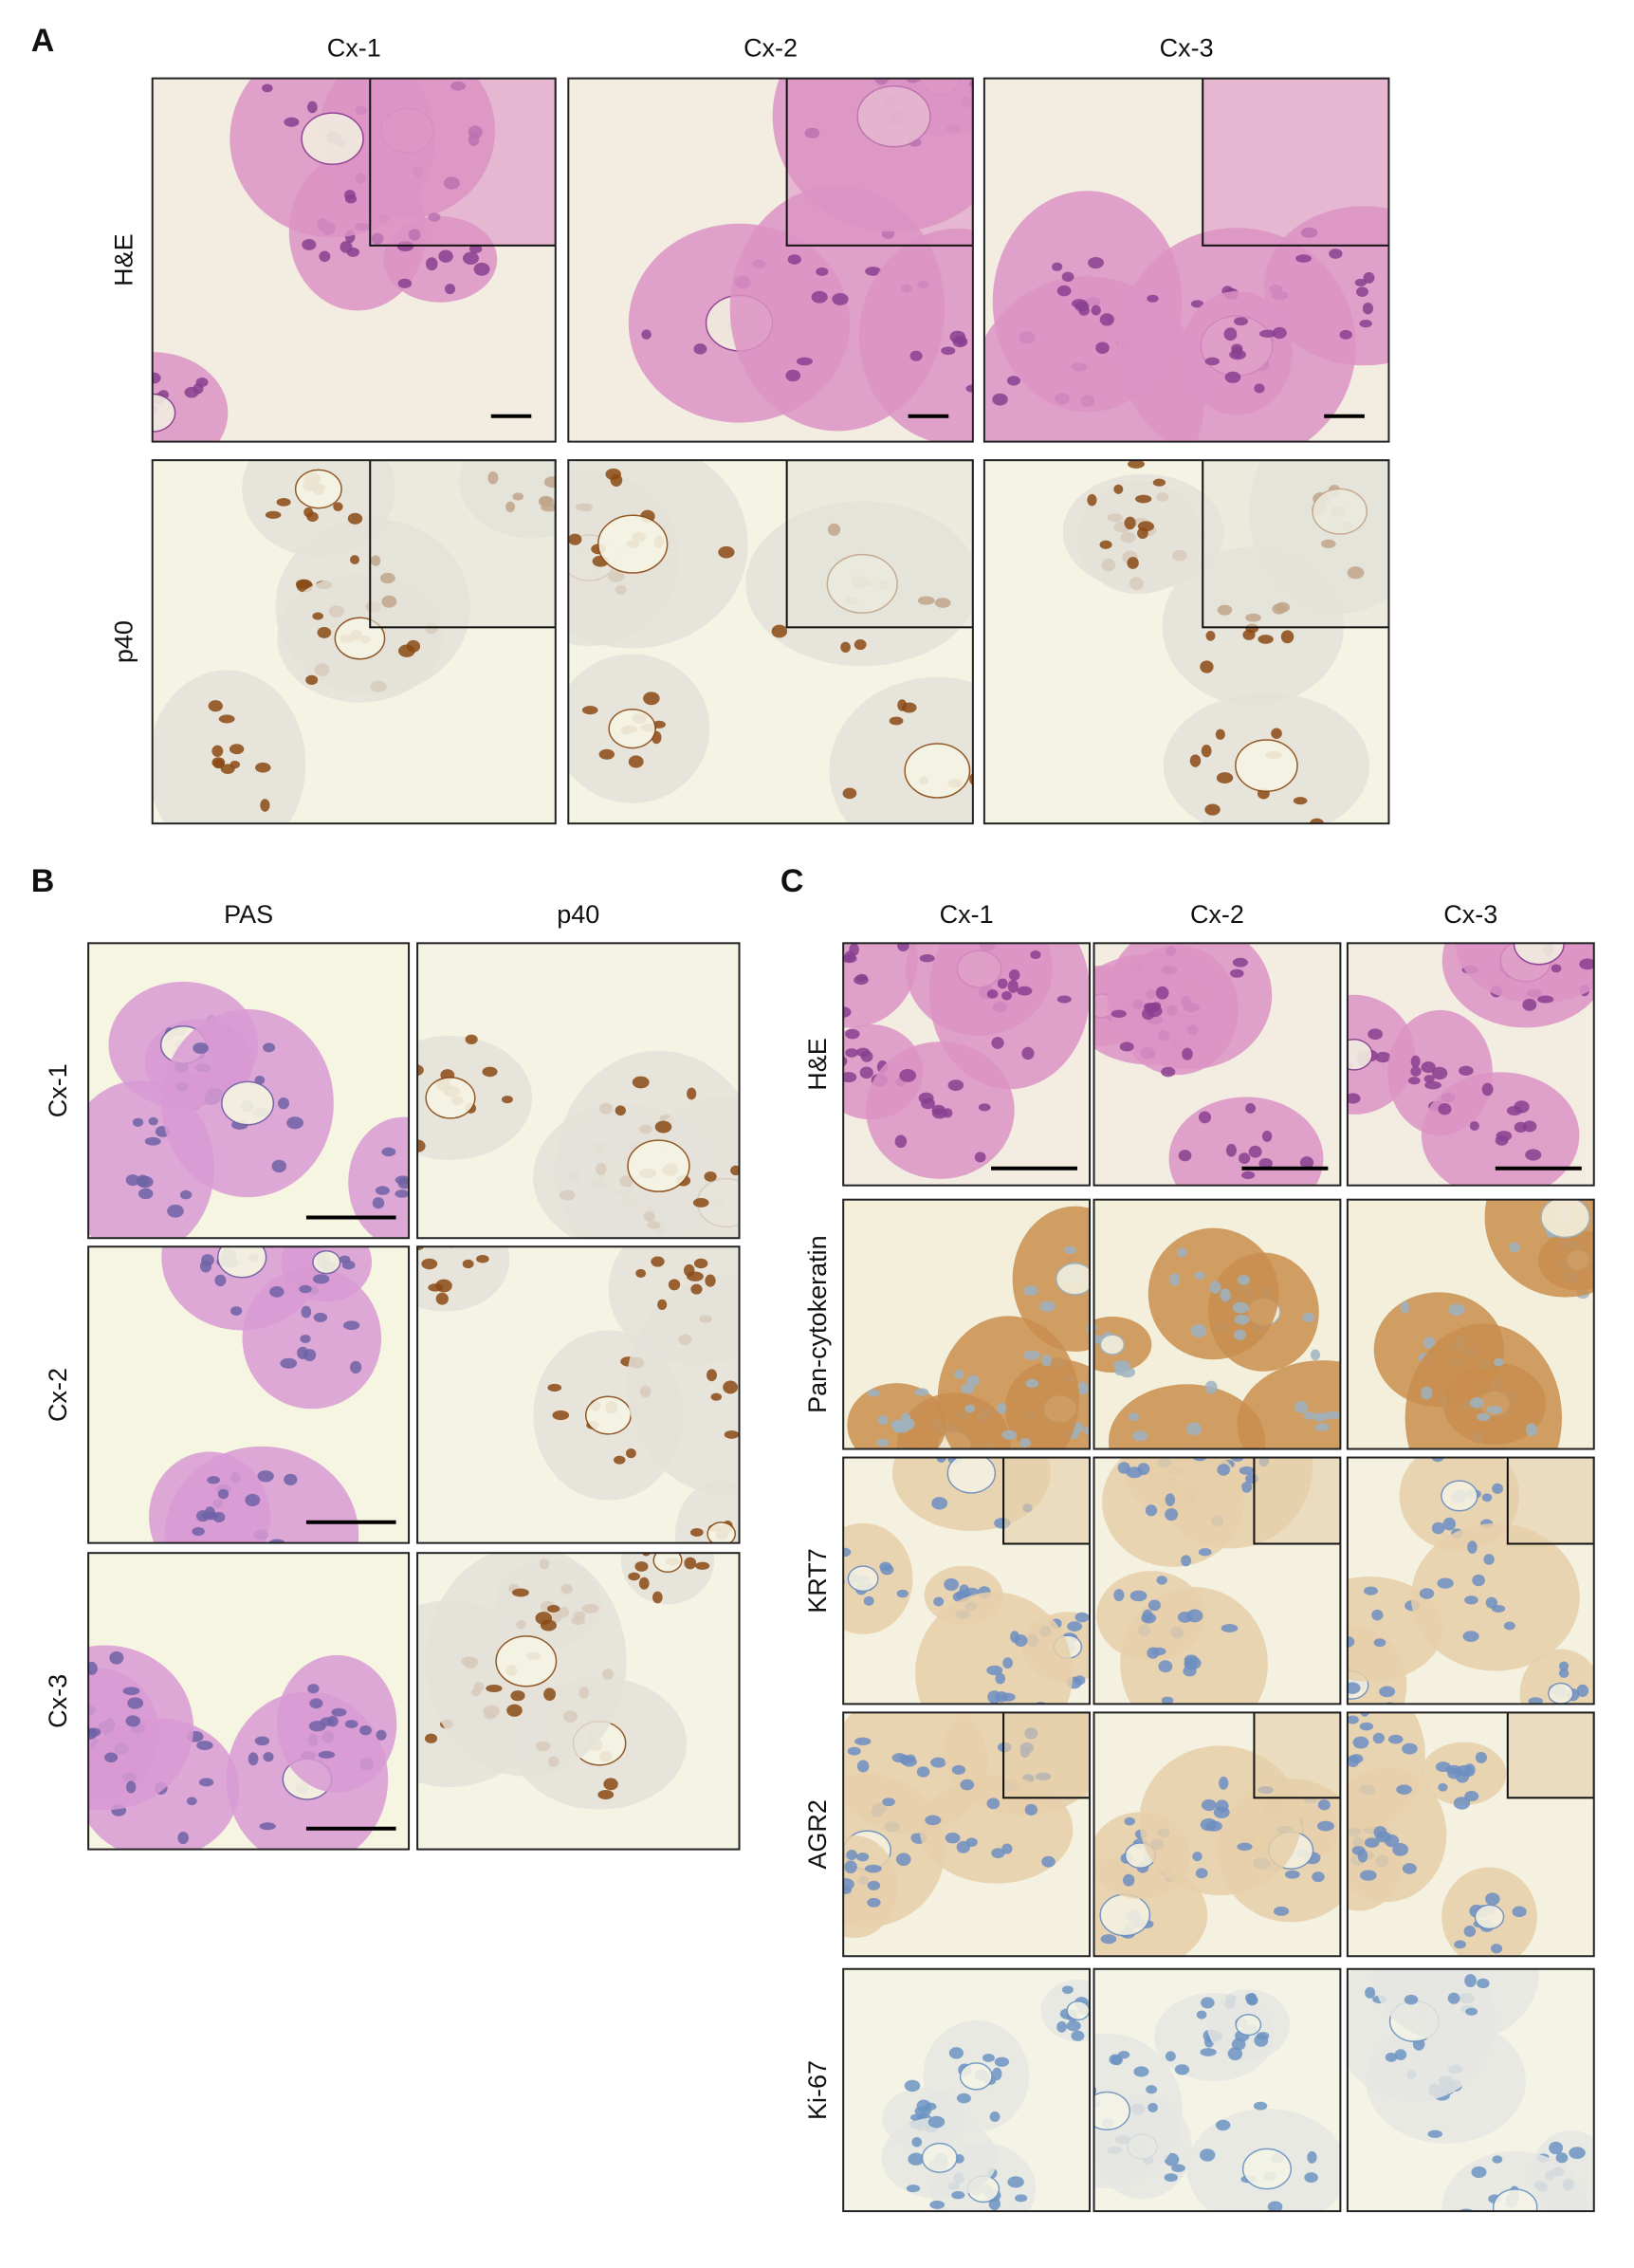  Describe the element at coordinates (792, 881) in the screenshot. I see `label: C` at that location.